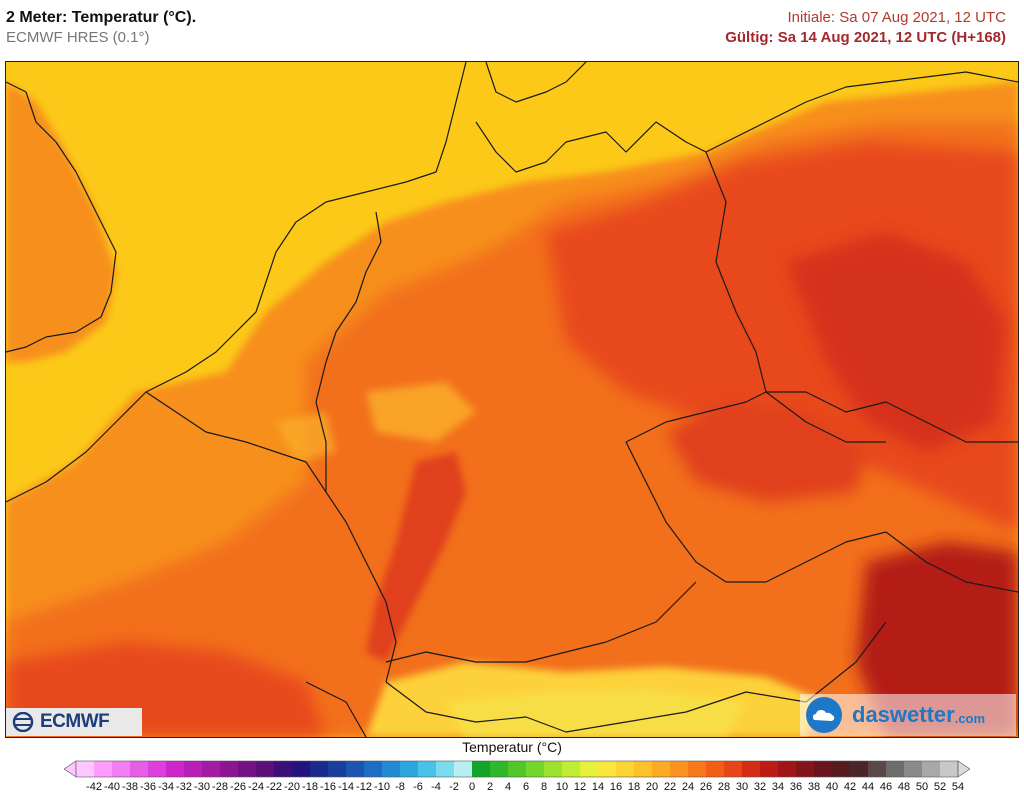 The width and height of the screenshot is (1024, 799). What do you see at coordinates (896, 17) in the screenshot?
I see `initial-time: Initiale: Sa 07 Aug 2021, 12 UTC` at bounding box center [896, 17].